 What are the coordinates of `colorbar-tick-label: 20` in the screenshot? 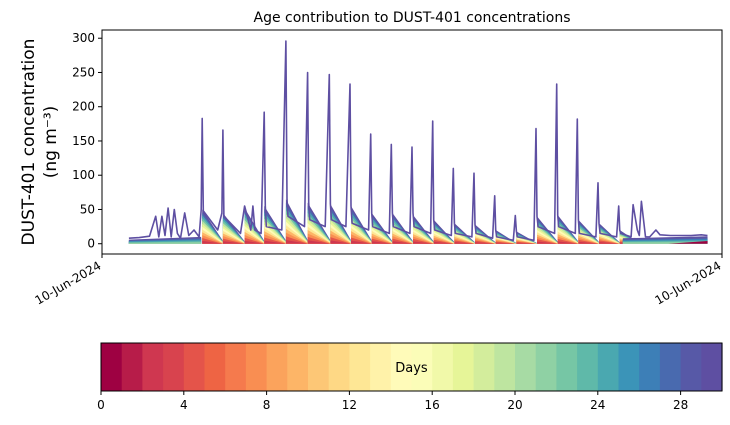 It's located at (514, 405).